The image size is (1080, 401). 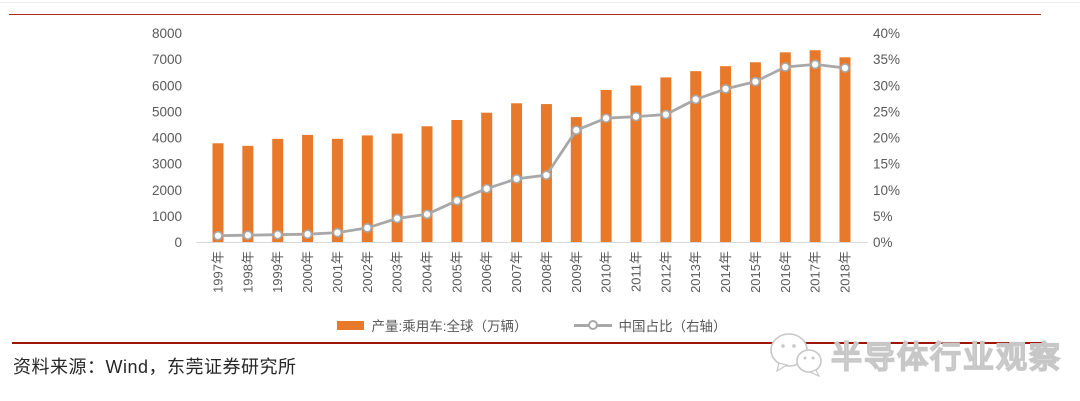 What do you see at coordinates (695, 272) in the screenshot?
I see `x-label-2013: 2013年` at bounding box center [695, 272].